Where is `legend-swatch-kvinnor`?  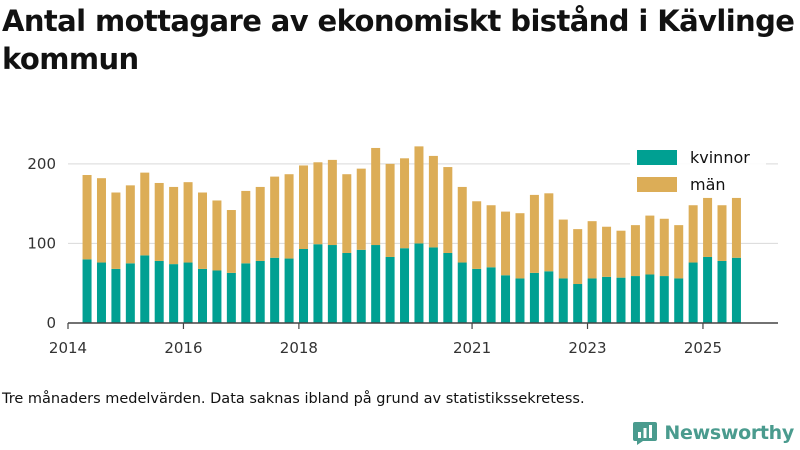
legend-swatch-kvinnor is located at coordinates (657, 157).